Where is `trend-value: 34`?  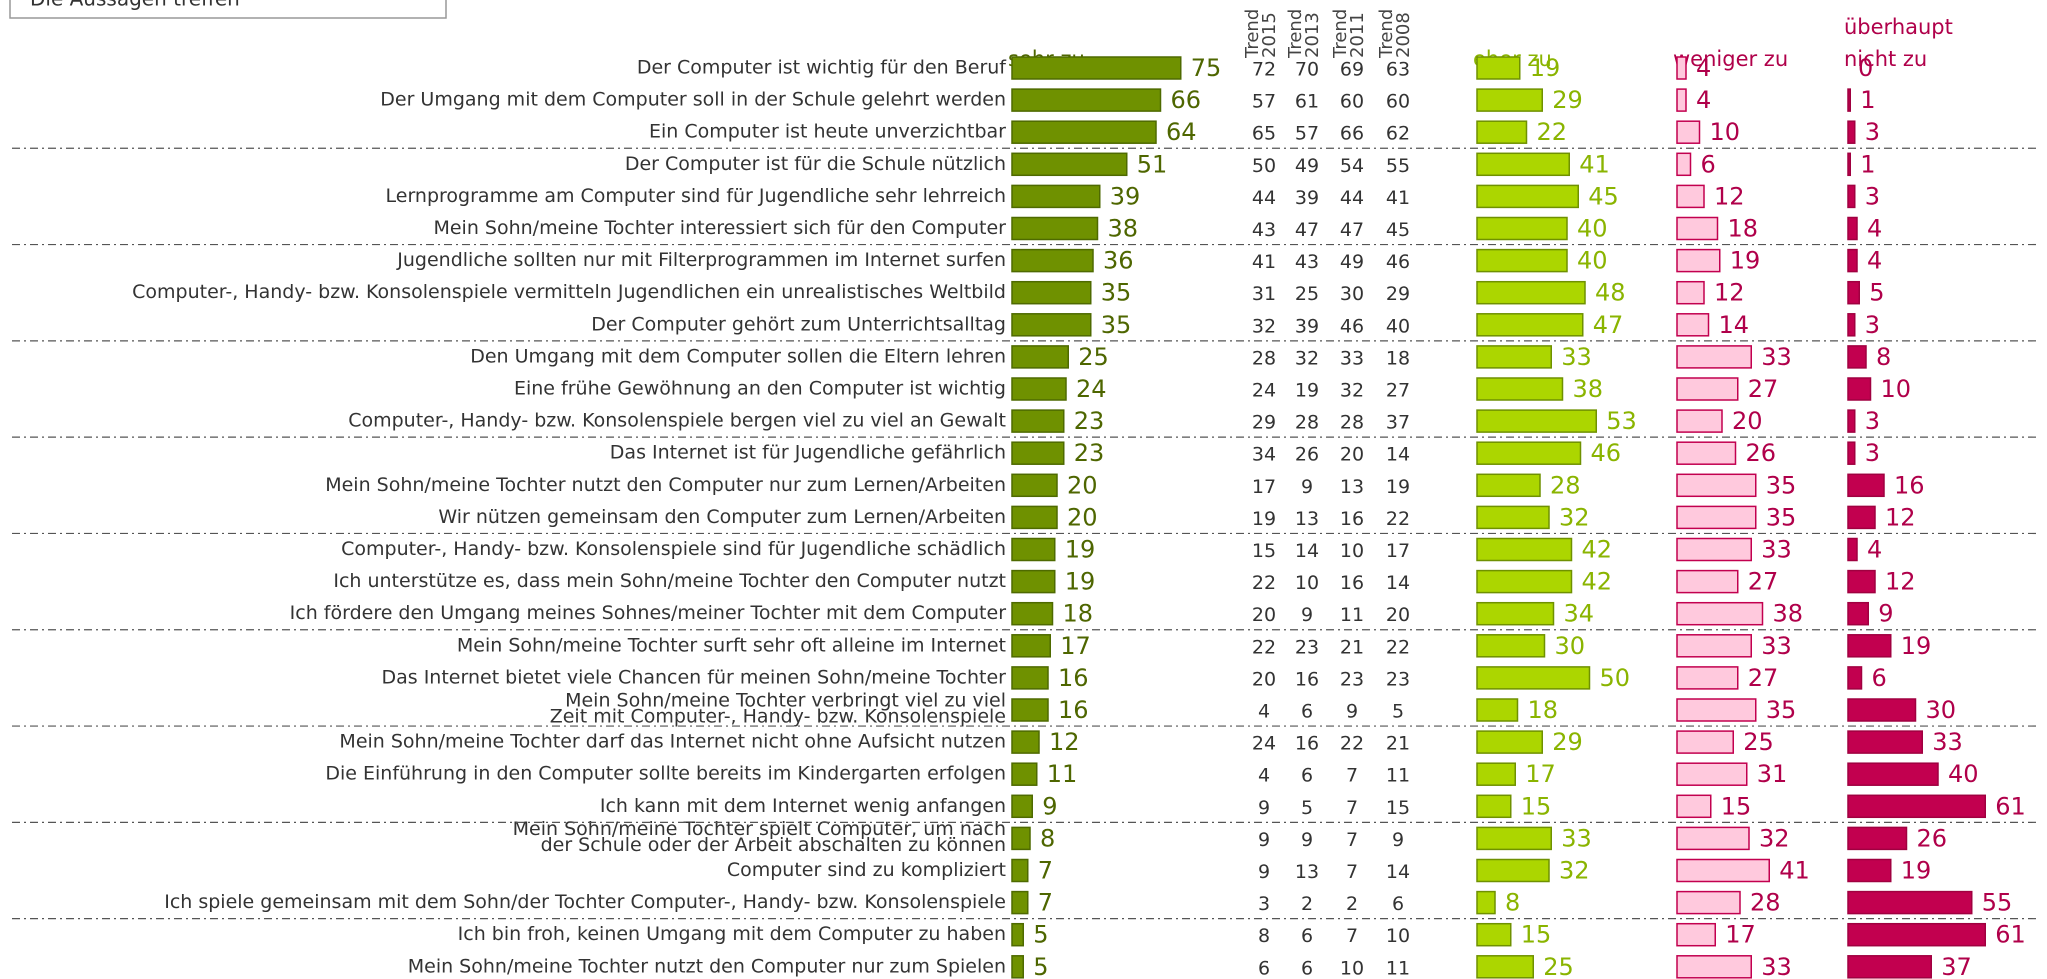 trend-value: 34 is located at coordinates (1264, 455).